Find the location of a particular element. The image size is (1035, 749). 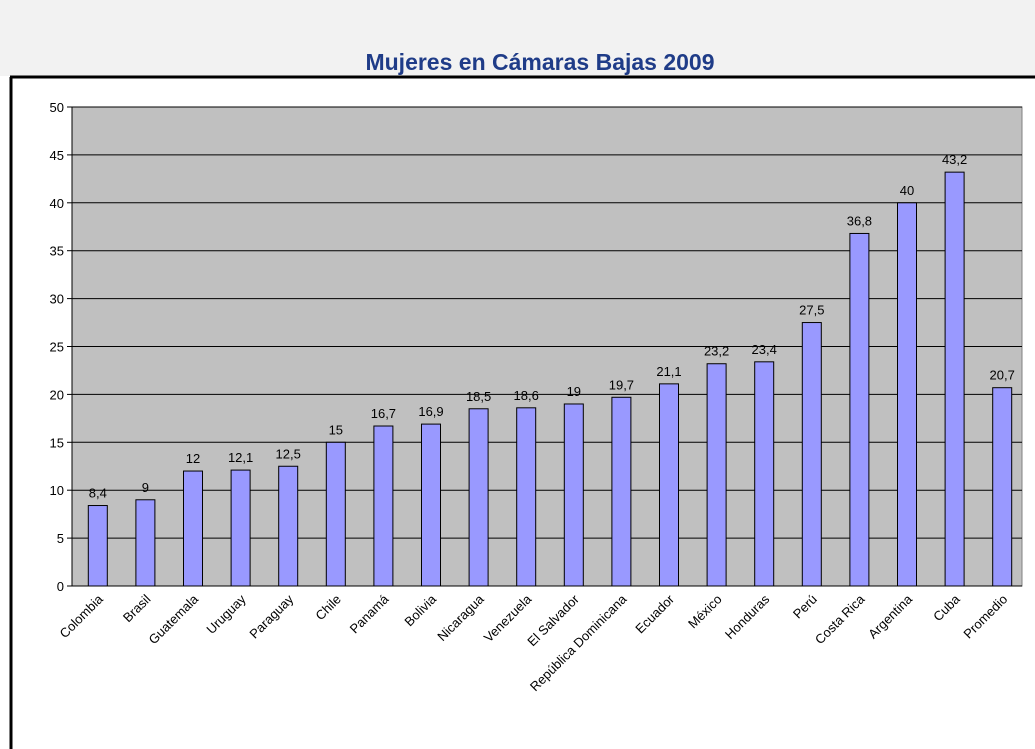

value-label: 16,7 is located at coordinates (383, 413).